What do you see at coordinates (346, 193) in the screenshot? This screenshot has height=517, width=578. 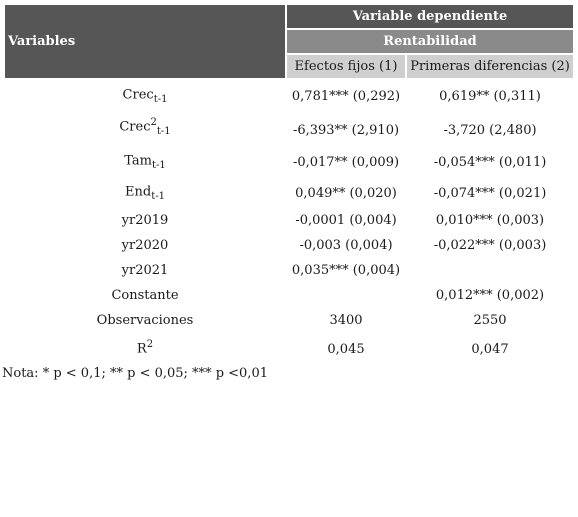 I see `cell-col1: 0,049** (0,020)` at bounding box center [346, 193].